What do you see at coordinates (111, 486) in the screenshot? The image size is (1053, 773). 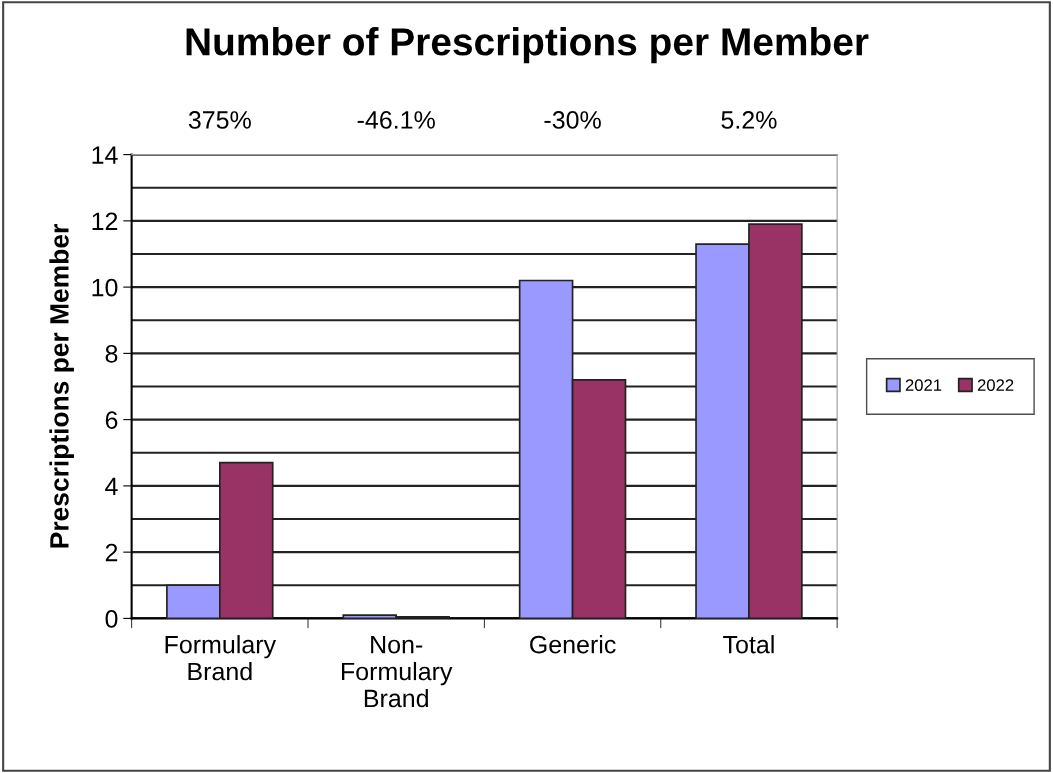 I see `y-tick-label: 4` at bounding box center [111, 486].